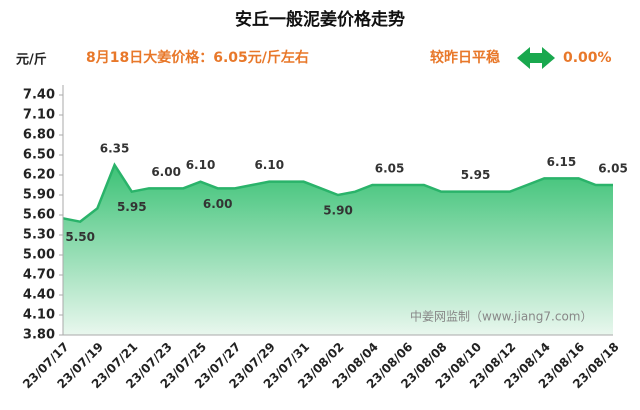 The height and width of the screenshot is (410, 640). Describe the element at coordinates (39, 115) in the screenshot. I see `y-tick-label: 7.10` at that location.